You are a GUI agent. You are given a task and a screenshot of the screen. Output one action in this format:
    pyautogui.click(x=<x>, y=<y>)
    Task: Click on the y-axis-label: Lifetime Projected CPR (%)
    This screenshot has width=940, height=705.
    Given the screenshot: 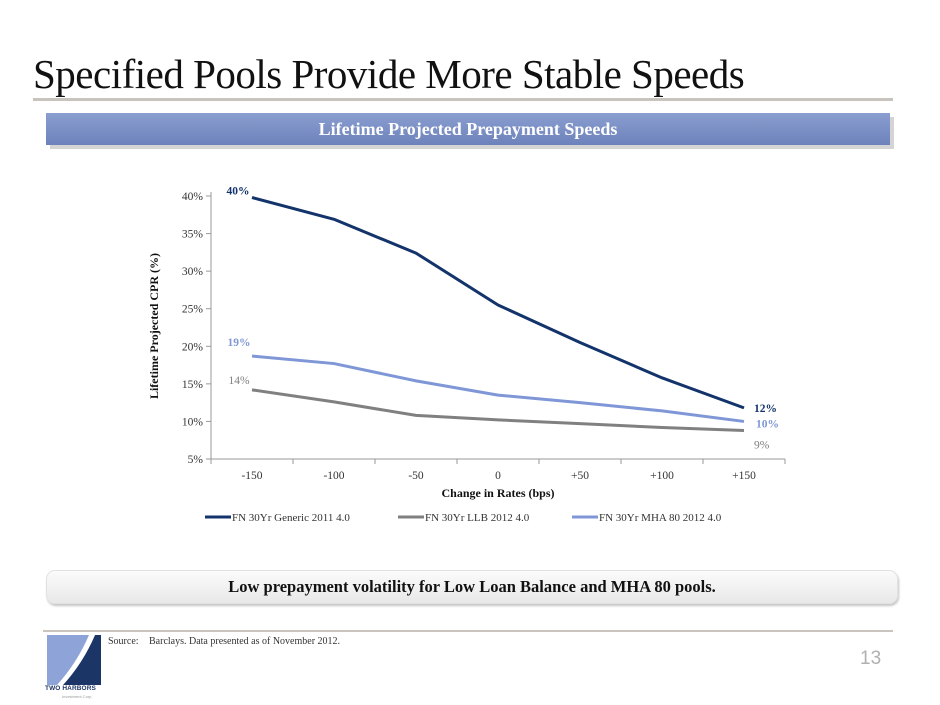 What is the action you would take?
    pyautogui.click(x=154, y=326)
    